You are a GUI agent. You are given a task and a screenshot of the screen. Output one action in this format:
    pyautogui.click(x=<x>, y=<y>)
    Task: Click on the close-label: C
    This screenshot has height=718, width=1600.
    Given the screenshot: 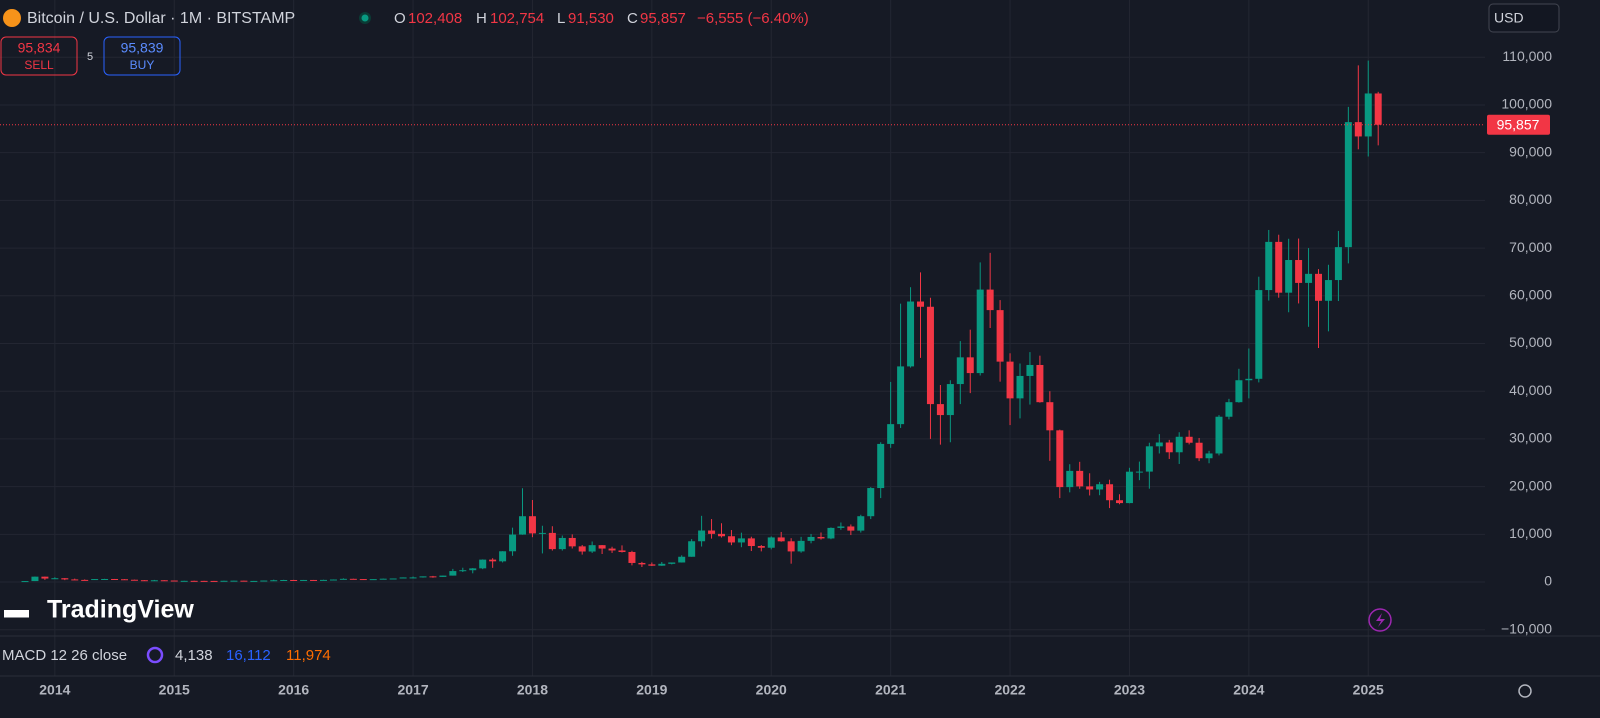 What is the action you would take?
    pyautogui.click(x=632, y=18)
    